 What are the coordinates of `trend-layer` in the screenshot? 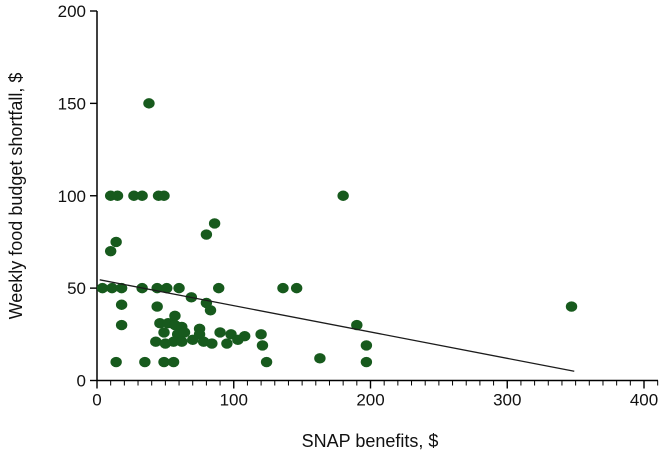 It's located at (337, 325).